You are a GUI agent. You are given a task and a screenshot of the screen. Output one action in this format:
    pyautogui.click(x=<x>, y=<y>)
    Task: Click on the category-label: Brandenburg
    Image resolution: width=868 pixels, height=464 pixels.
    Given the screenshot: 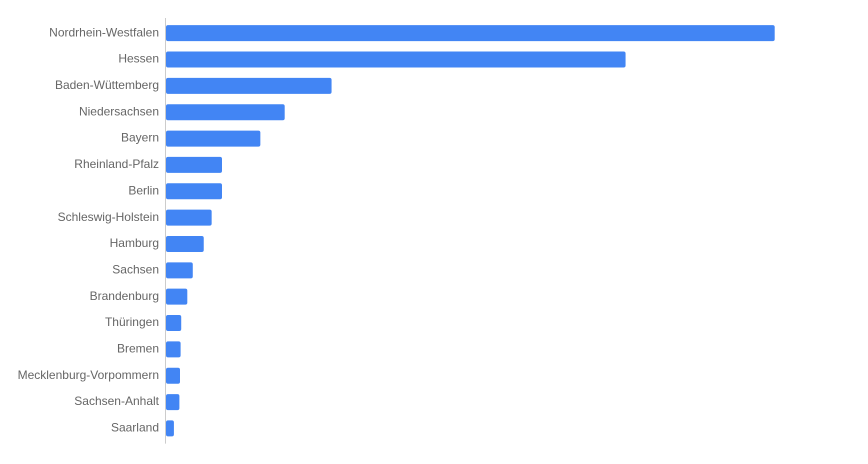 What is the action you would take?
    pyautogui.click(x=124, y=296)
    